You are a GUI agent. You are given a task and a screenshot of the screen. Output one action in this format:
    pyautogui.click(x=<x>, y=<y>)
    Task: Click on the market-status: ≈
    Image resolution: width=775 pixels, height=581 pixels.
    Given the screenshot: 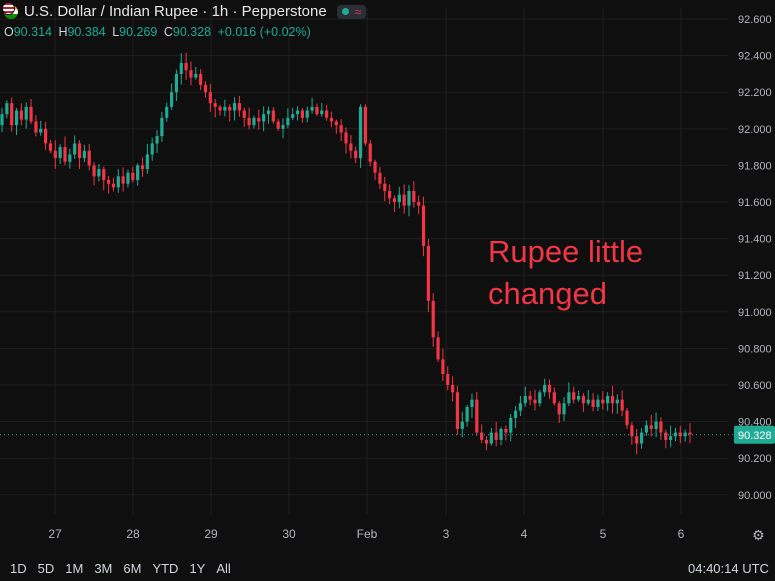 What is the action you would take?
    pyautogui.click(x=351, y=11)
    